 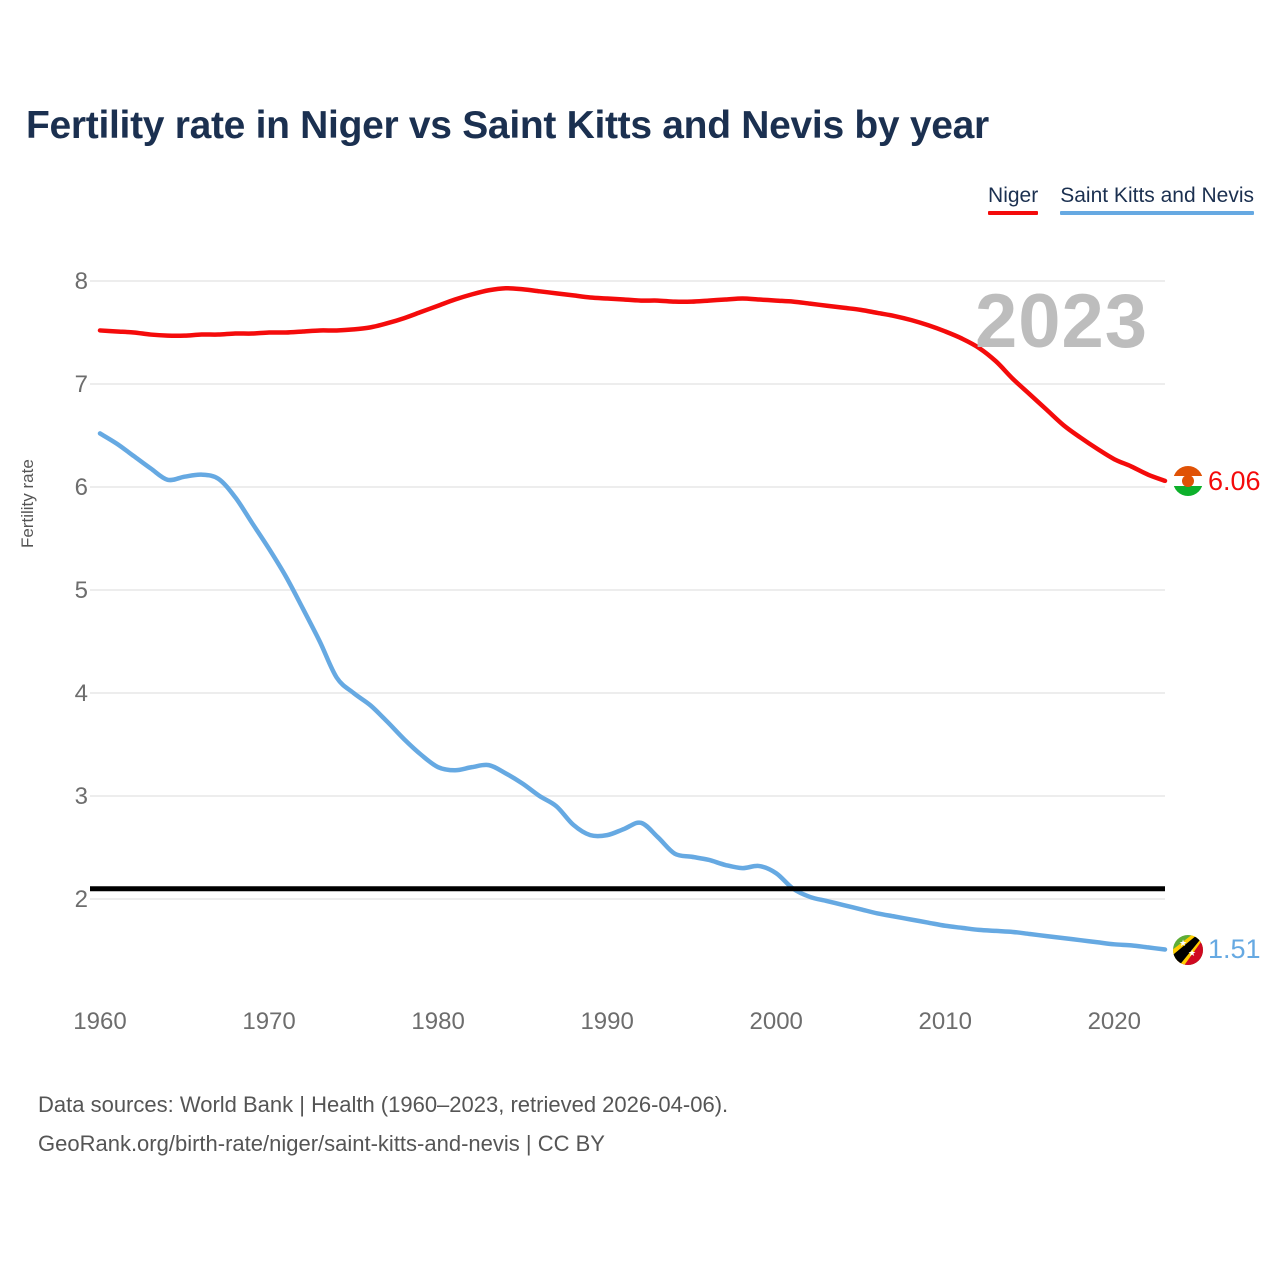 I want to click on y-tick-label: 5, so click(x=81, y=590).